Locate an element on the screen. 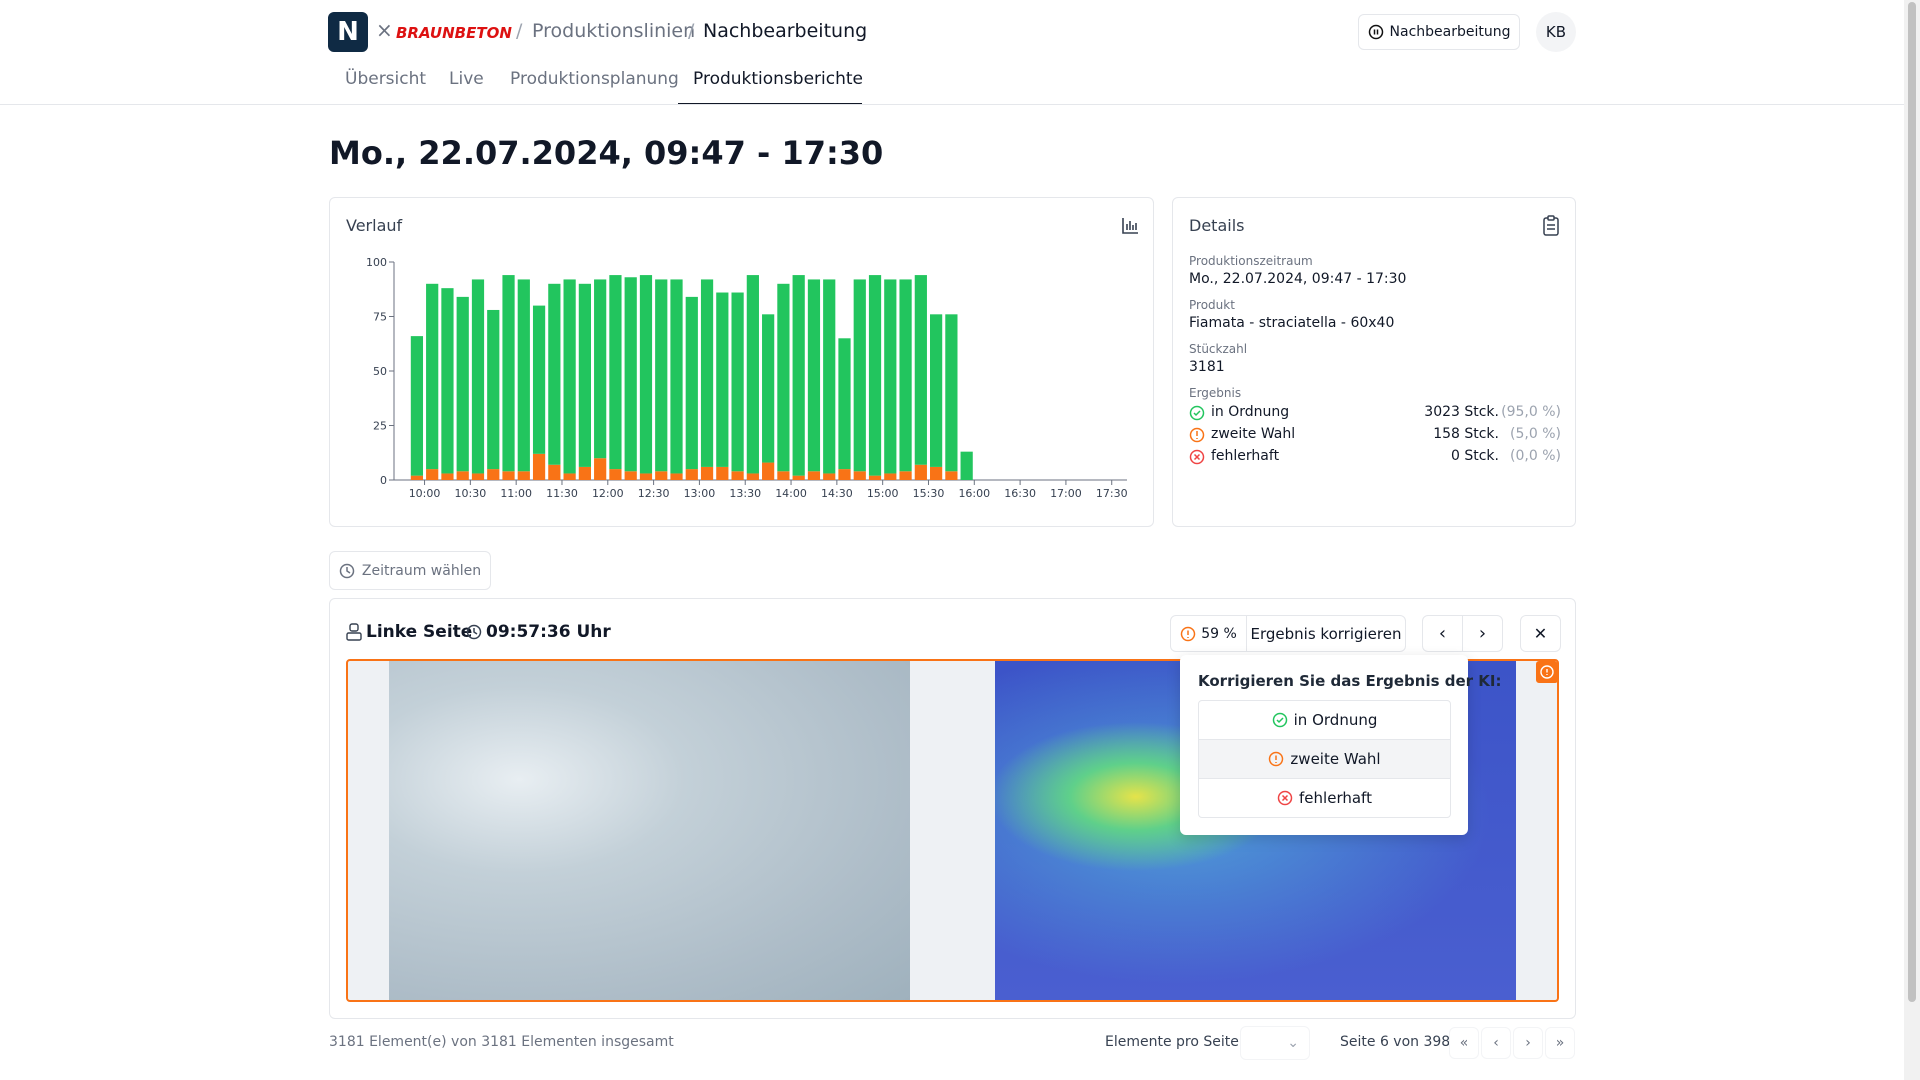  avatar: KB is located at coordinates (1556, 32).